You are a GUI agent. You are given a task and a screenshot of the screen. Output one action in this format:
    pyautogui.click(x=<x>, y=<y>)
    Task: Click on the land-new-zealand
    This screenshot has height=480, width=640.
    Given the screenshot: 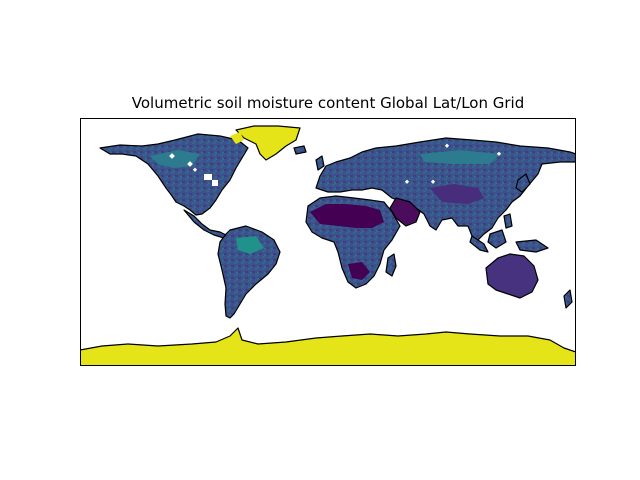 What is the action you would take?
    pyautogui.click(x=568, y=299)
    